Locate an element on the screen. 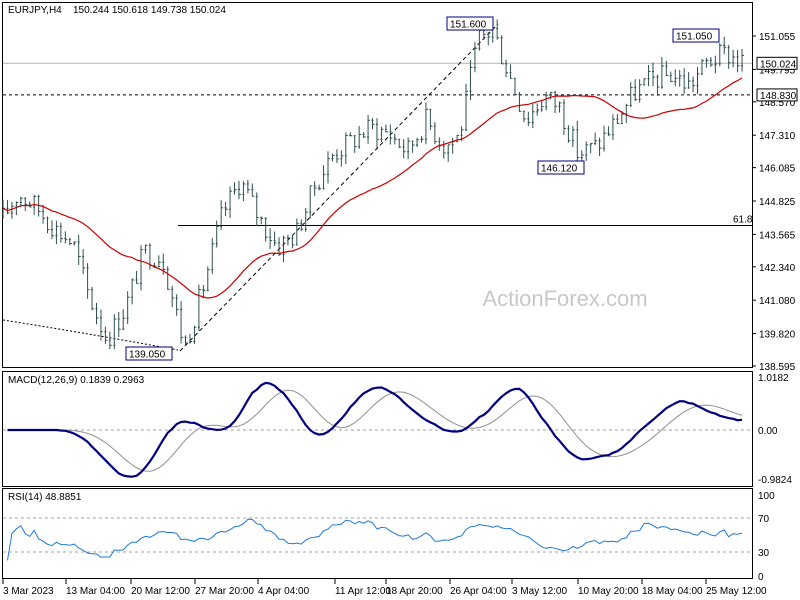  annotation-label: 151.600 is located at coordinates (468, 25).